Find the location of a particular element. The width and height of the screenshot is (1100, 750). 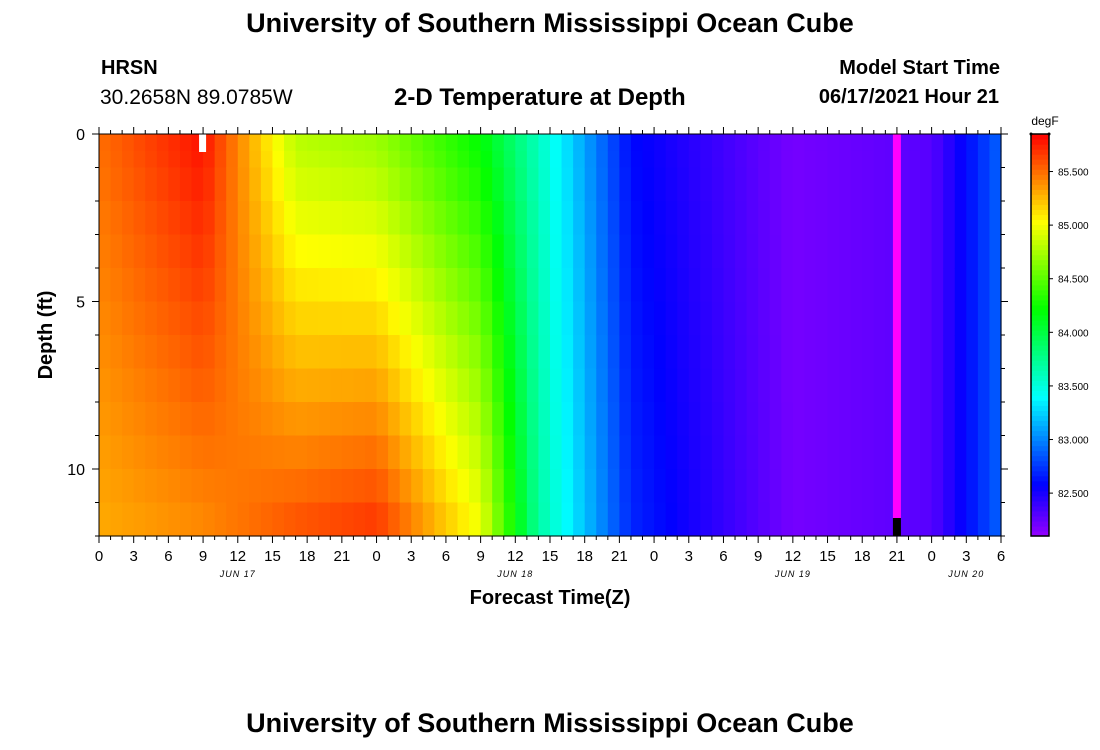

colorbar-tick-label: 84.000 is located at coordinates (1073, 333).